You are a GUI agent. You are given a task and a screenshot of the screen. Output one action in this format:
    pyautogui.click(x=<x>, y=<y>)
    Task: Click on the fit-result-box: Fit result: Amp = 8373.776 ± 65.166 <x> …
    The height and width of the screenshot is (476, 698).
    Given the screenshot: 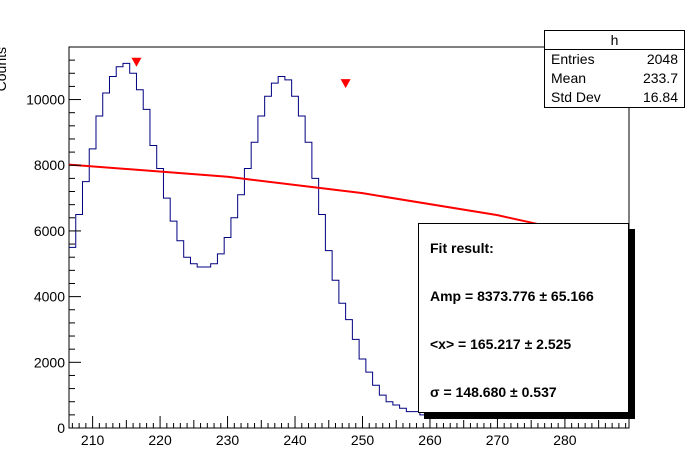 What is the action you would take?
    pyautogui.click(x=523, y=318)
    